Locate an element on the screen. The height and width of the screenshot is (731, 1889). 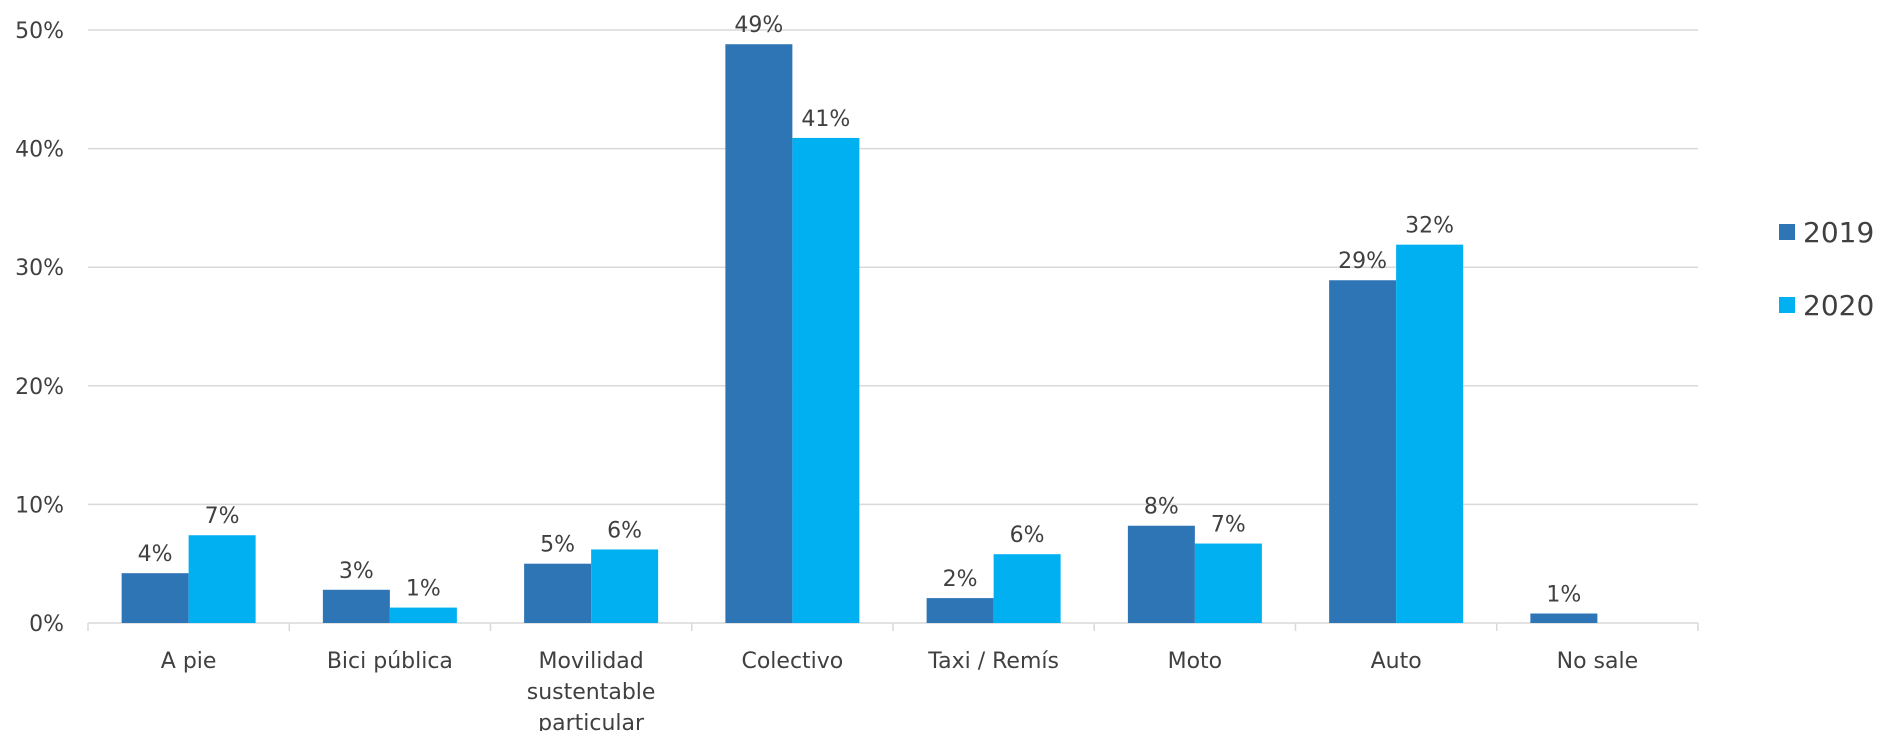
legend: 2019 2020 is located at coordinates (1826, 269).